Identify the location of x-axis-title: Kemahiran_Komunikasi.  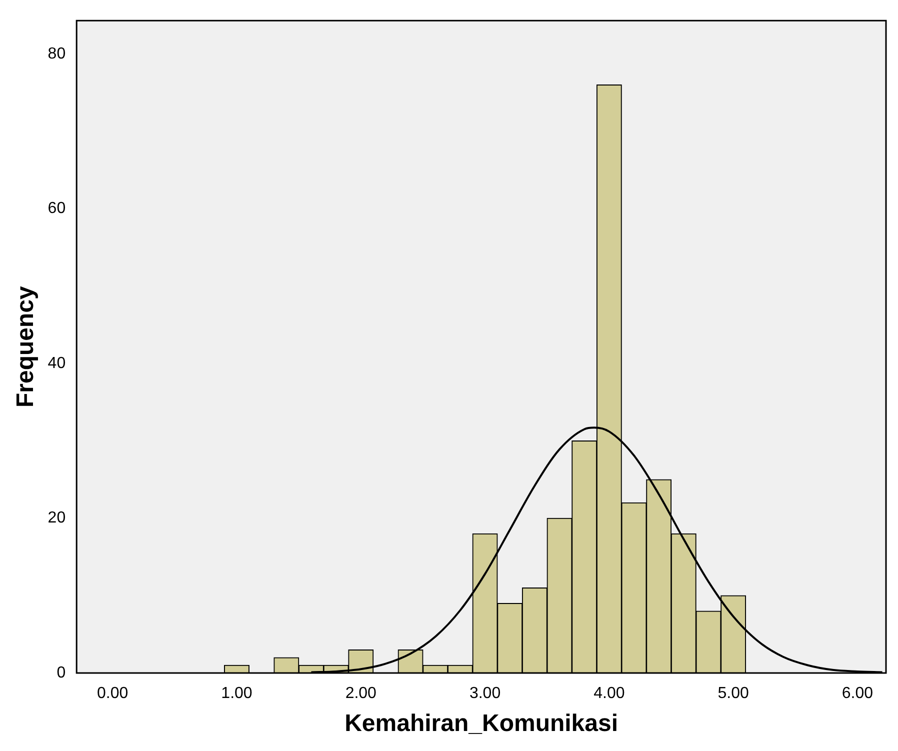
(481, 724).